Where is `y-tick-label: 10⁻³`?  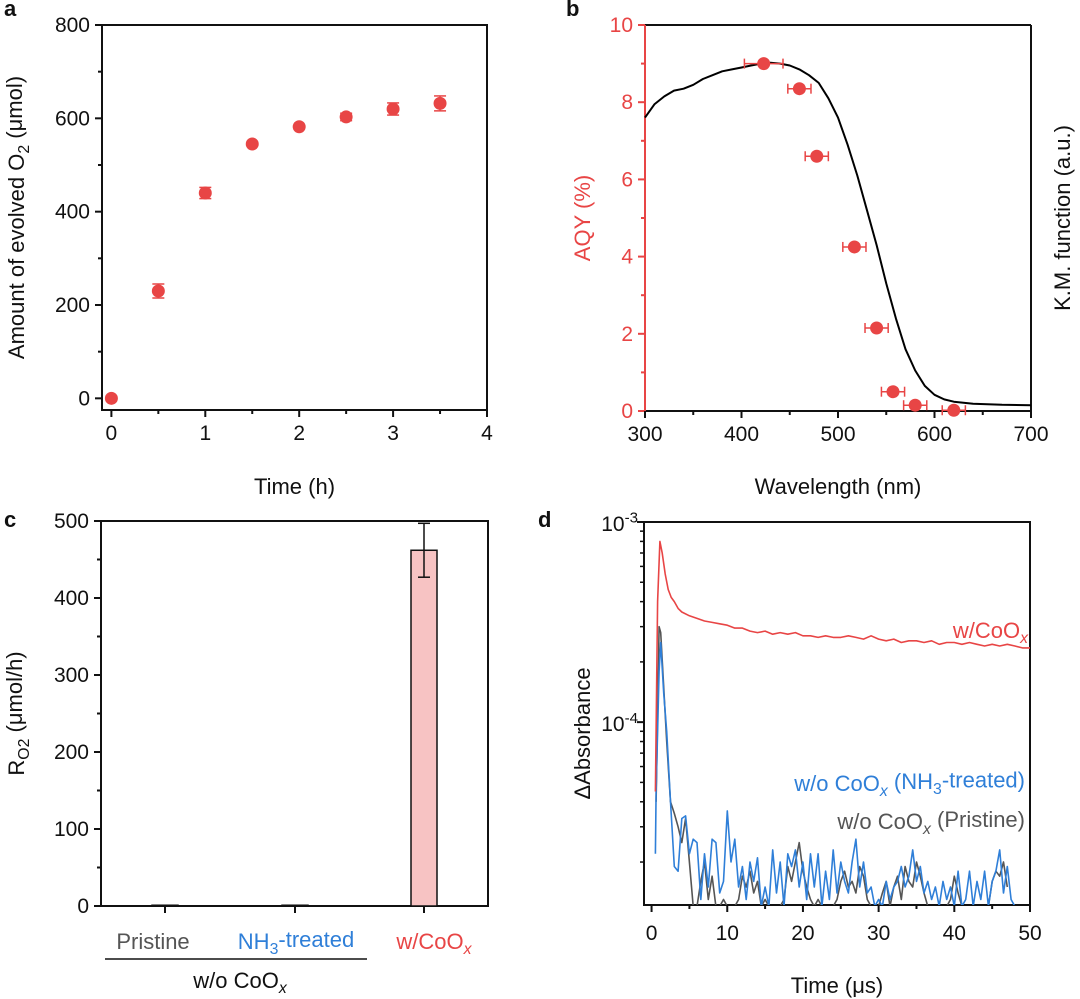
y-tick-label: 10⁻³ is located at coordinates (619, 523).